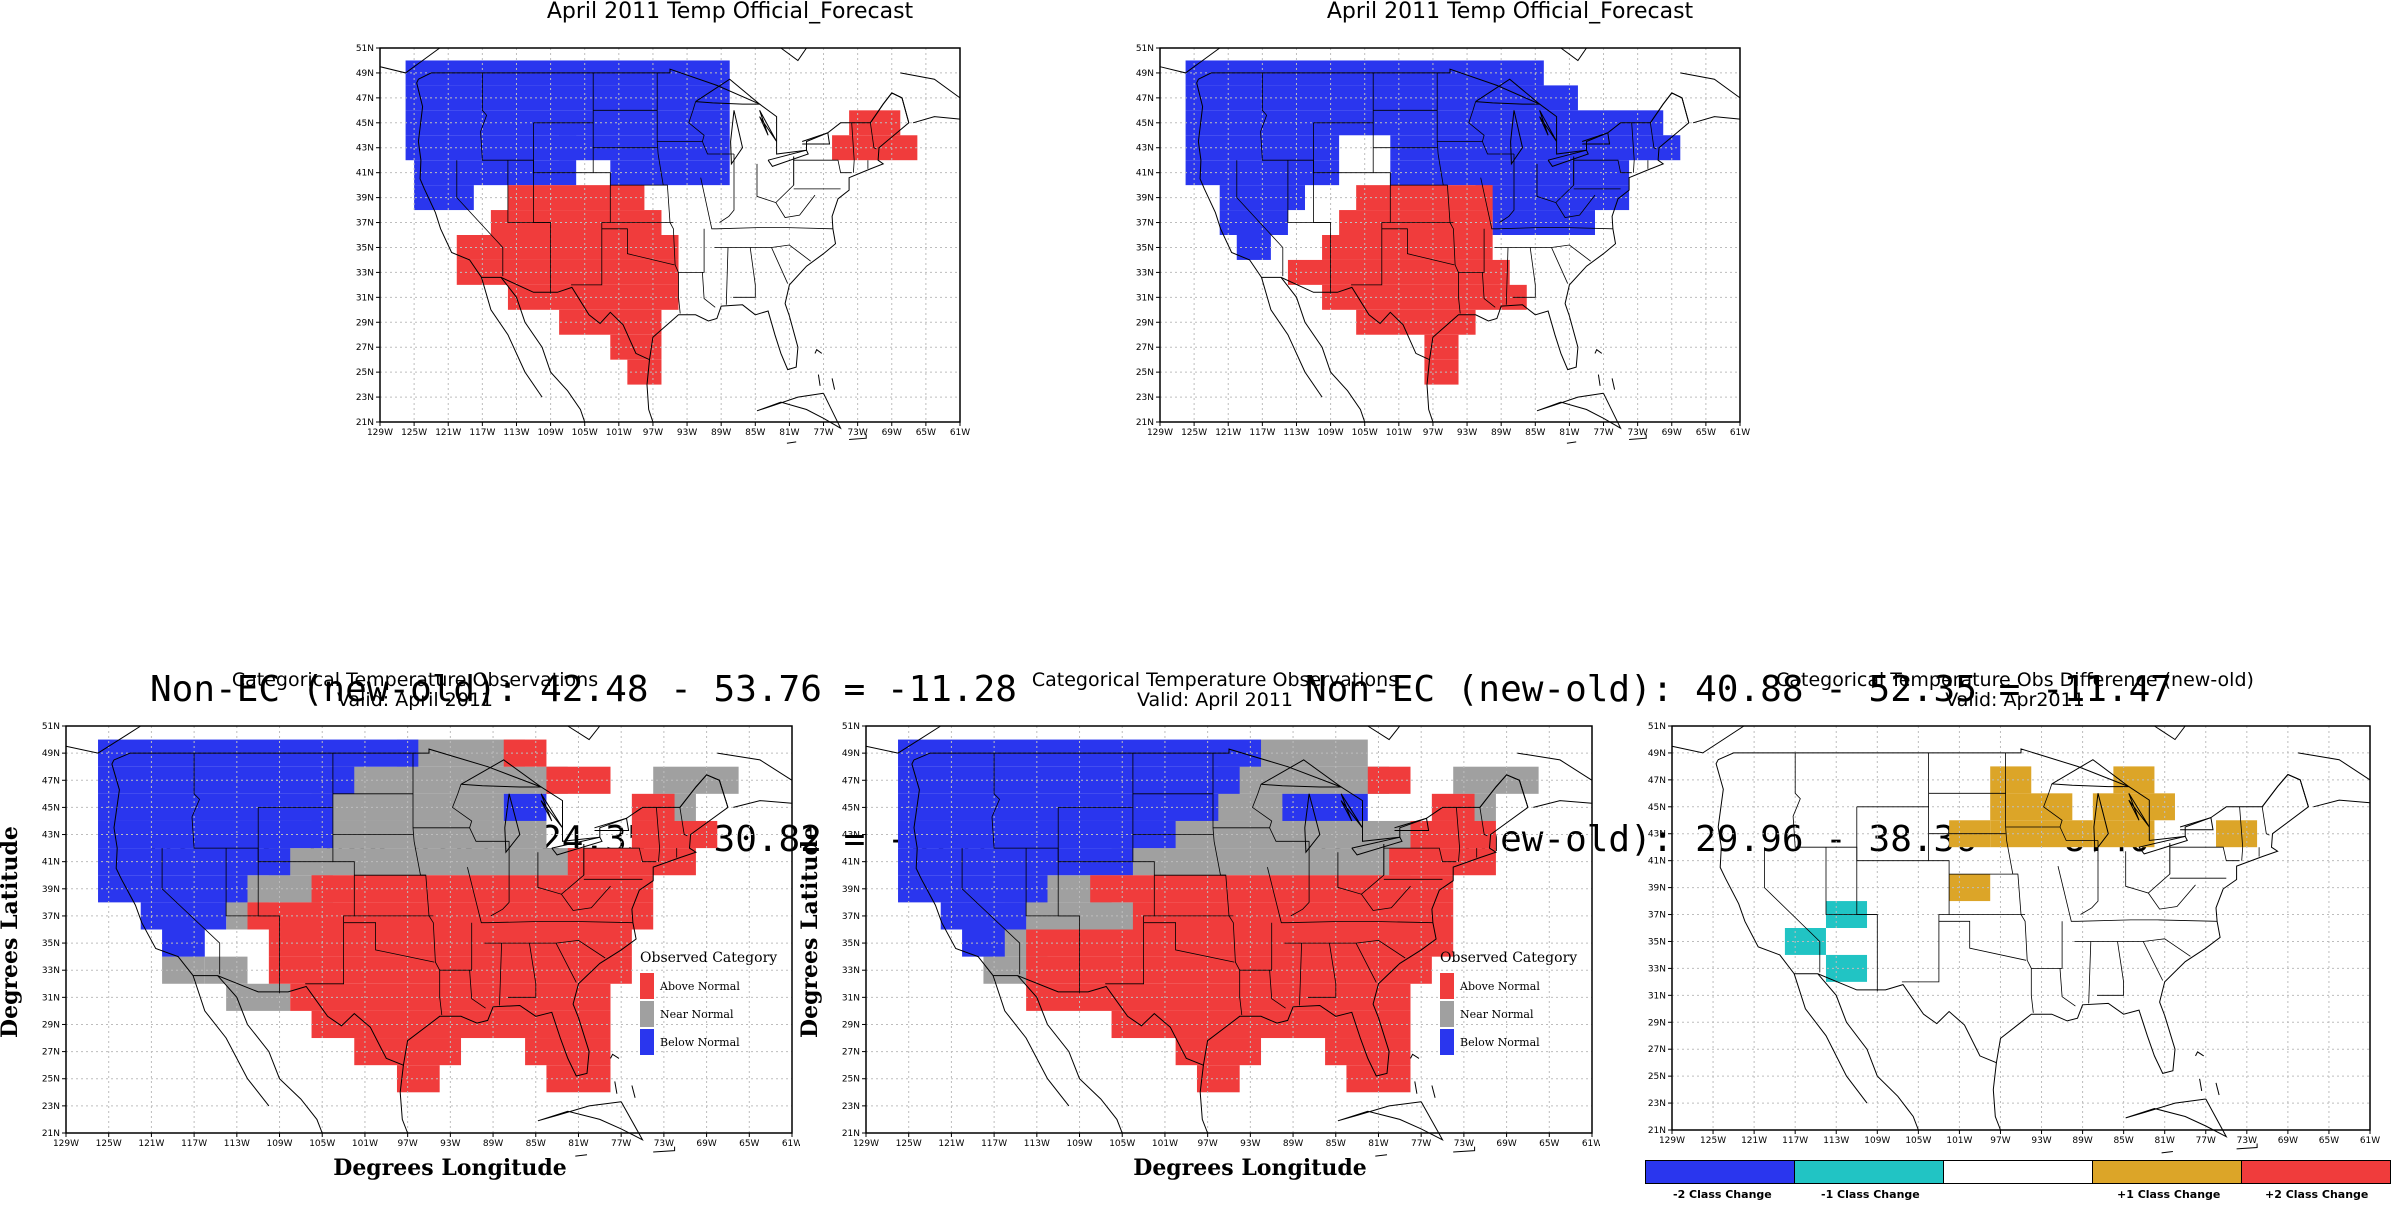 This screenshot has width=2400, height=1232. What do you see at coordinates (1795, 1141) in the screenshot?
I see `lon-tick-label: 117W` at bounding box center [1795, 1141].